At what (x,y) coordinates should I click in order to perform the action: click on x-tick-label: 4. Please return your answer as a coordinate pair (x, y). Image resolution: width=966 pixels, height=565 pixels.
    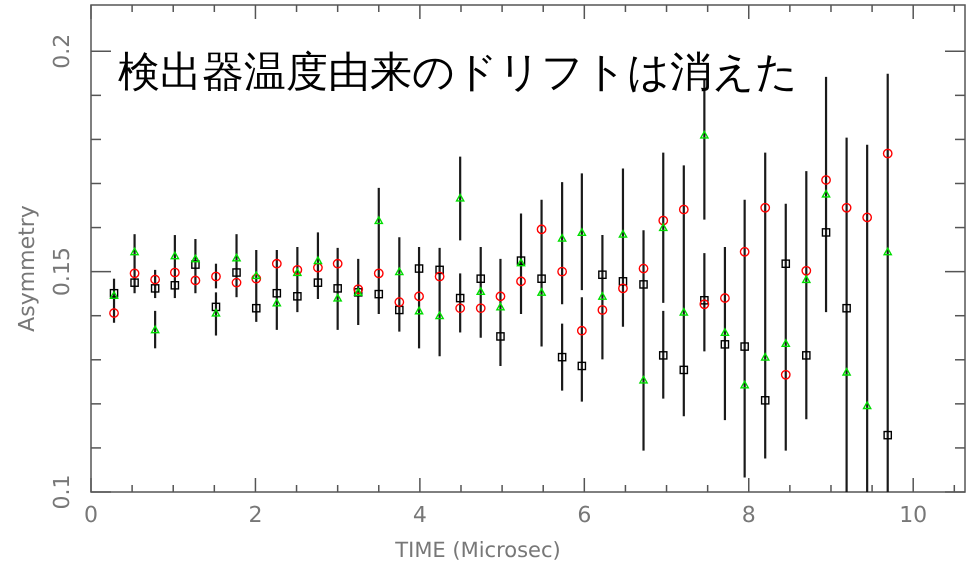
    Looking at the image, I should click on (419, 515).